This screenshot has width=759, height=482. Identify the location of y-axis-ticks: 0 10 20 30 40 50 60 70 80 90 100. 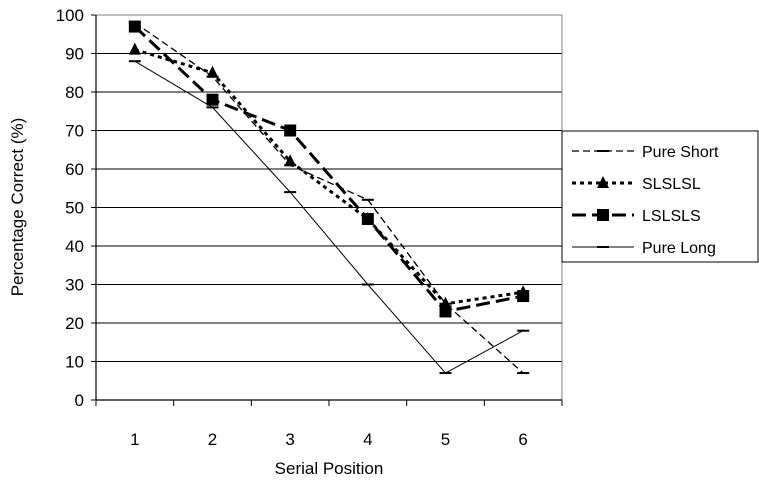
(76, 208).